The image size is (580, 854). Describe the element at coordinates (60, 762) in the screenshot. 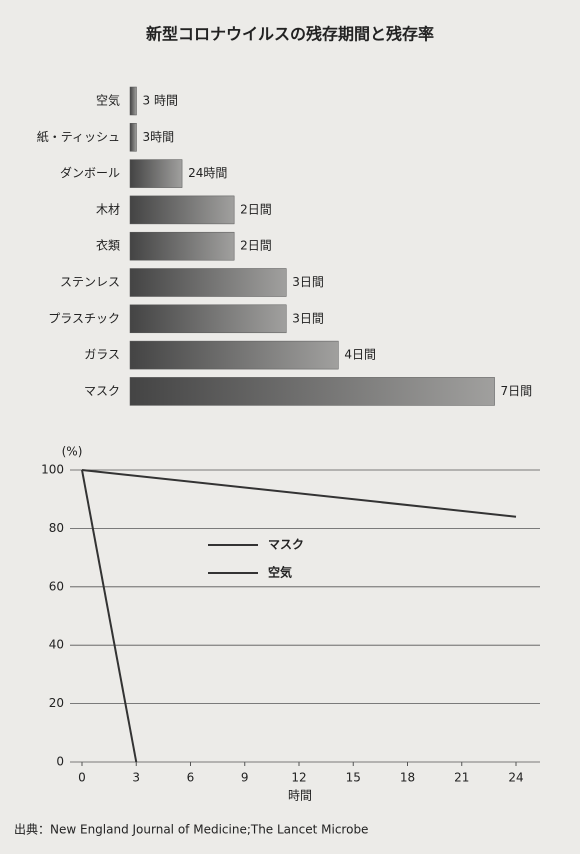

I see `y-tick-label: 0` at that location.